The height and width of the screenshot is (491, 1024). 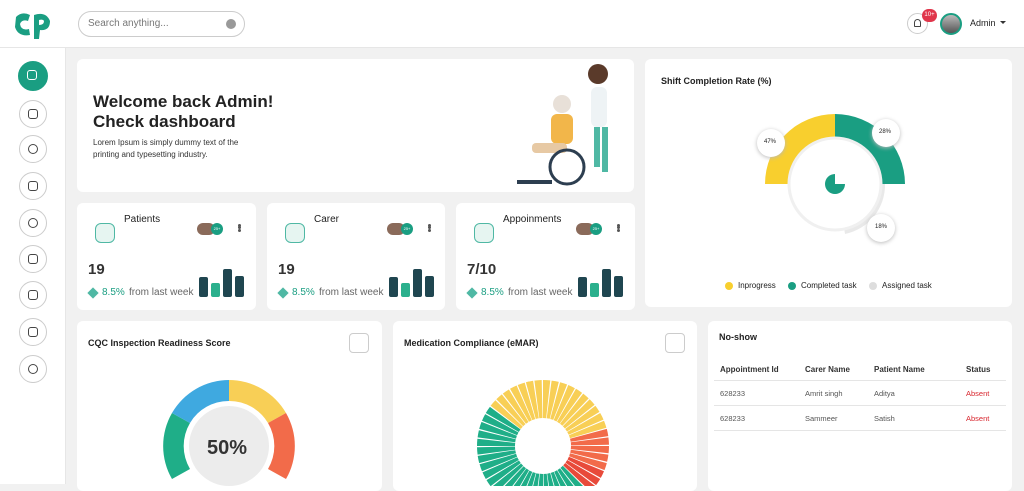 What do you see at coordinates (1003, 24) in the screenshot?
I see `dropdown-caret` at bounding box center [1003, 24].